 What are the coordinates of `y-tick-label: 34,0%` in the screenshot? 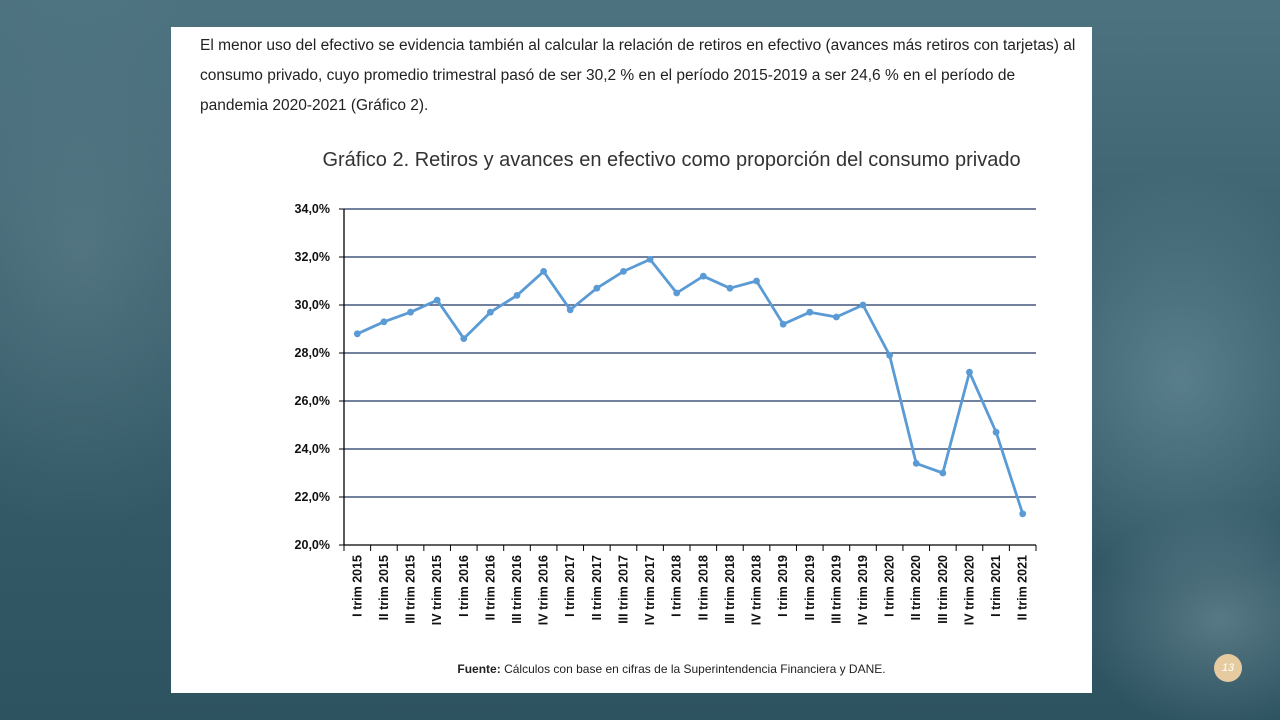 It's located at (312, 209).